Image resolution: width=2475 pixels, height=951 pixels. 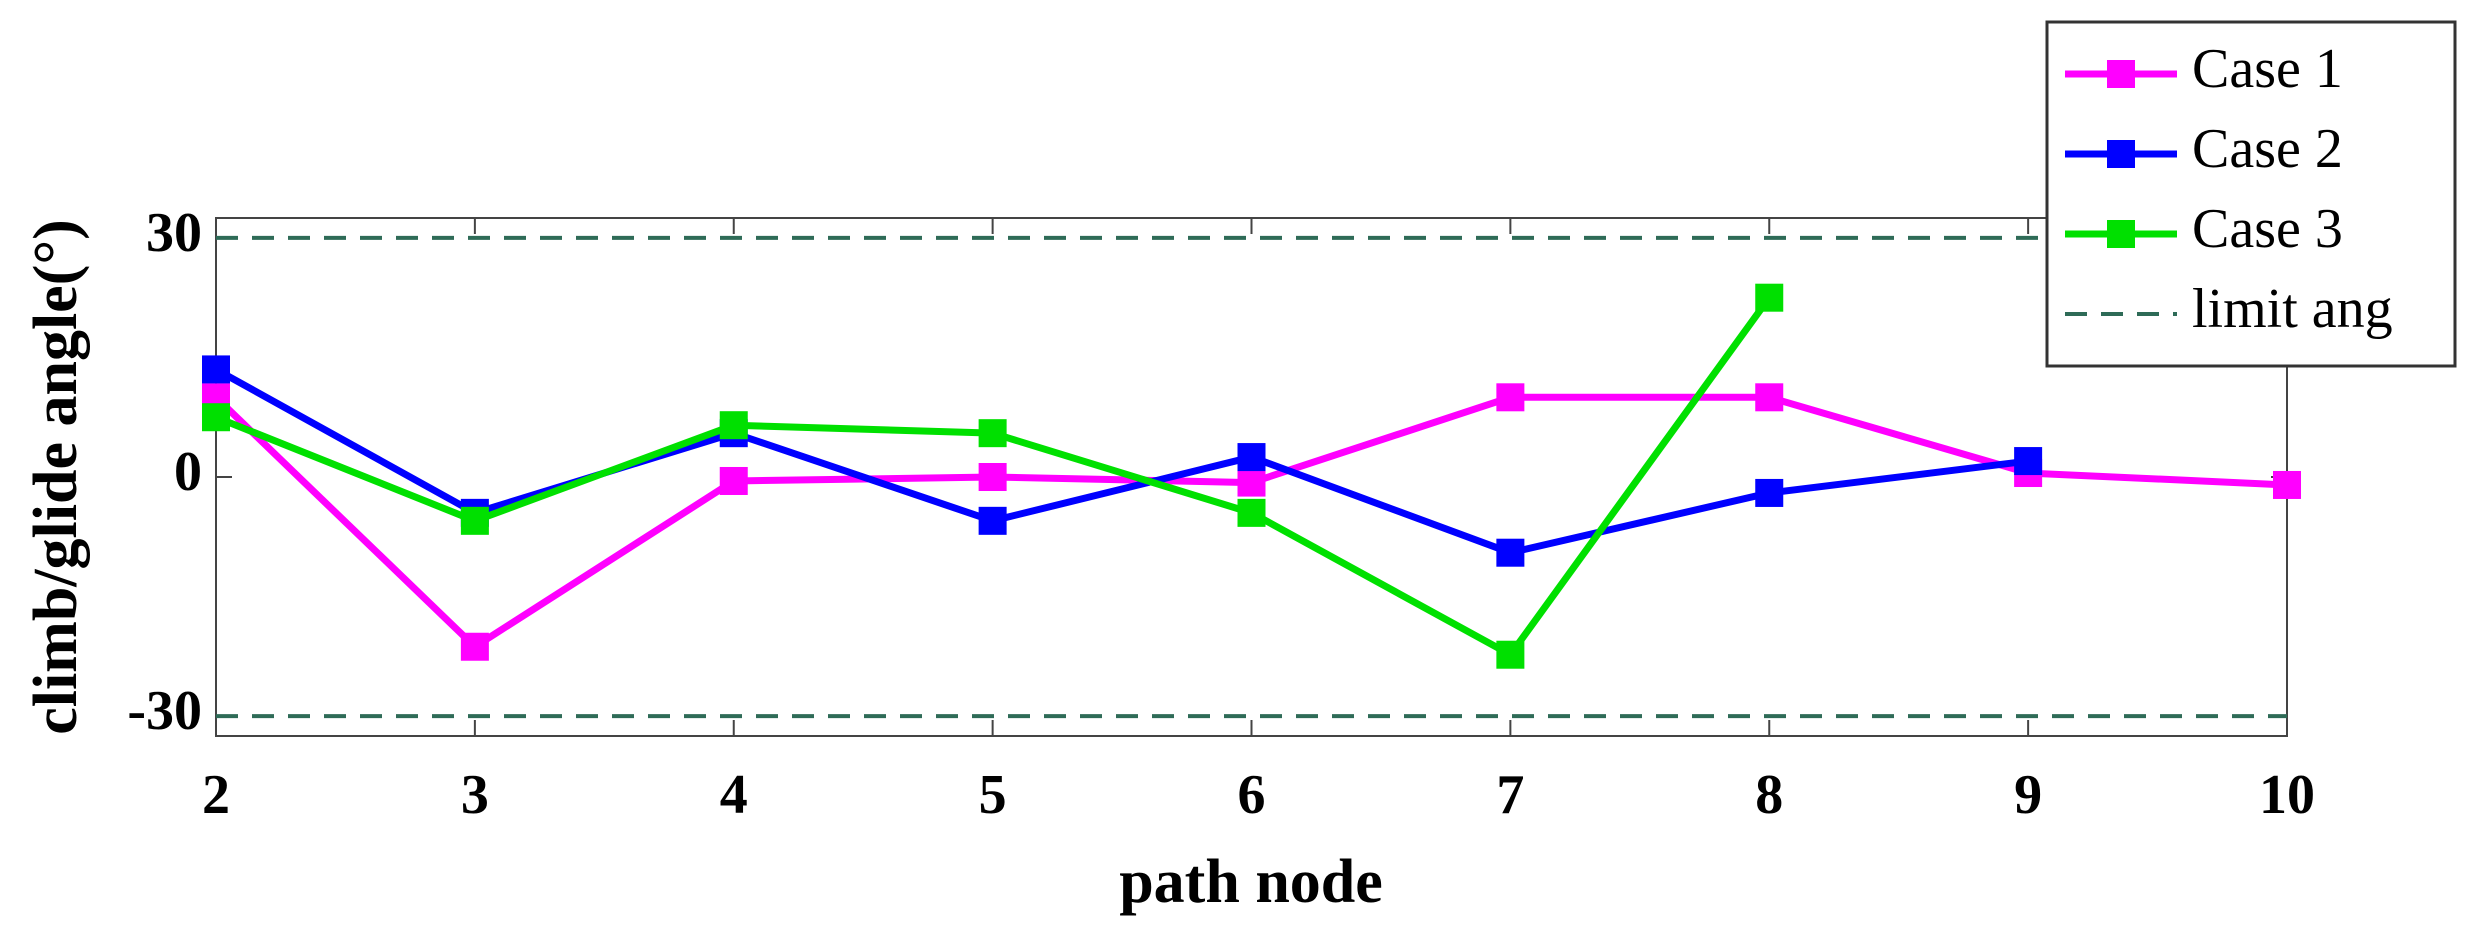 What do you see at coordinates (188, 472) in the screenshot?
I see `y-tick-label: 0` at bounding box center [188, 472].